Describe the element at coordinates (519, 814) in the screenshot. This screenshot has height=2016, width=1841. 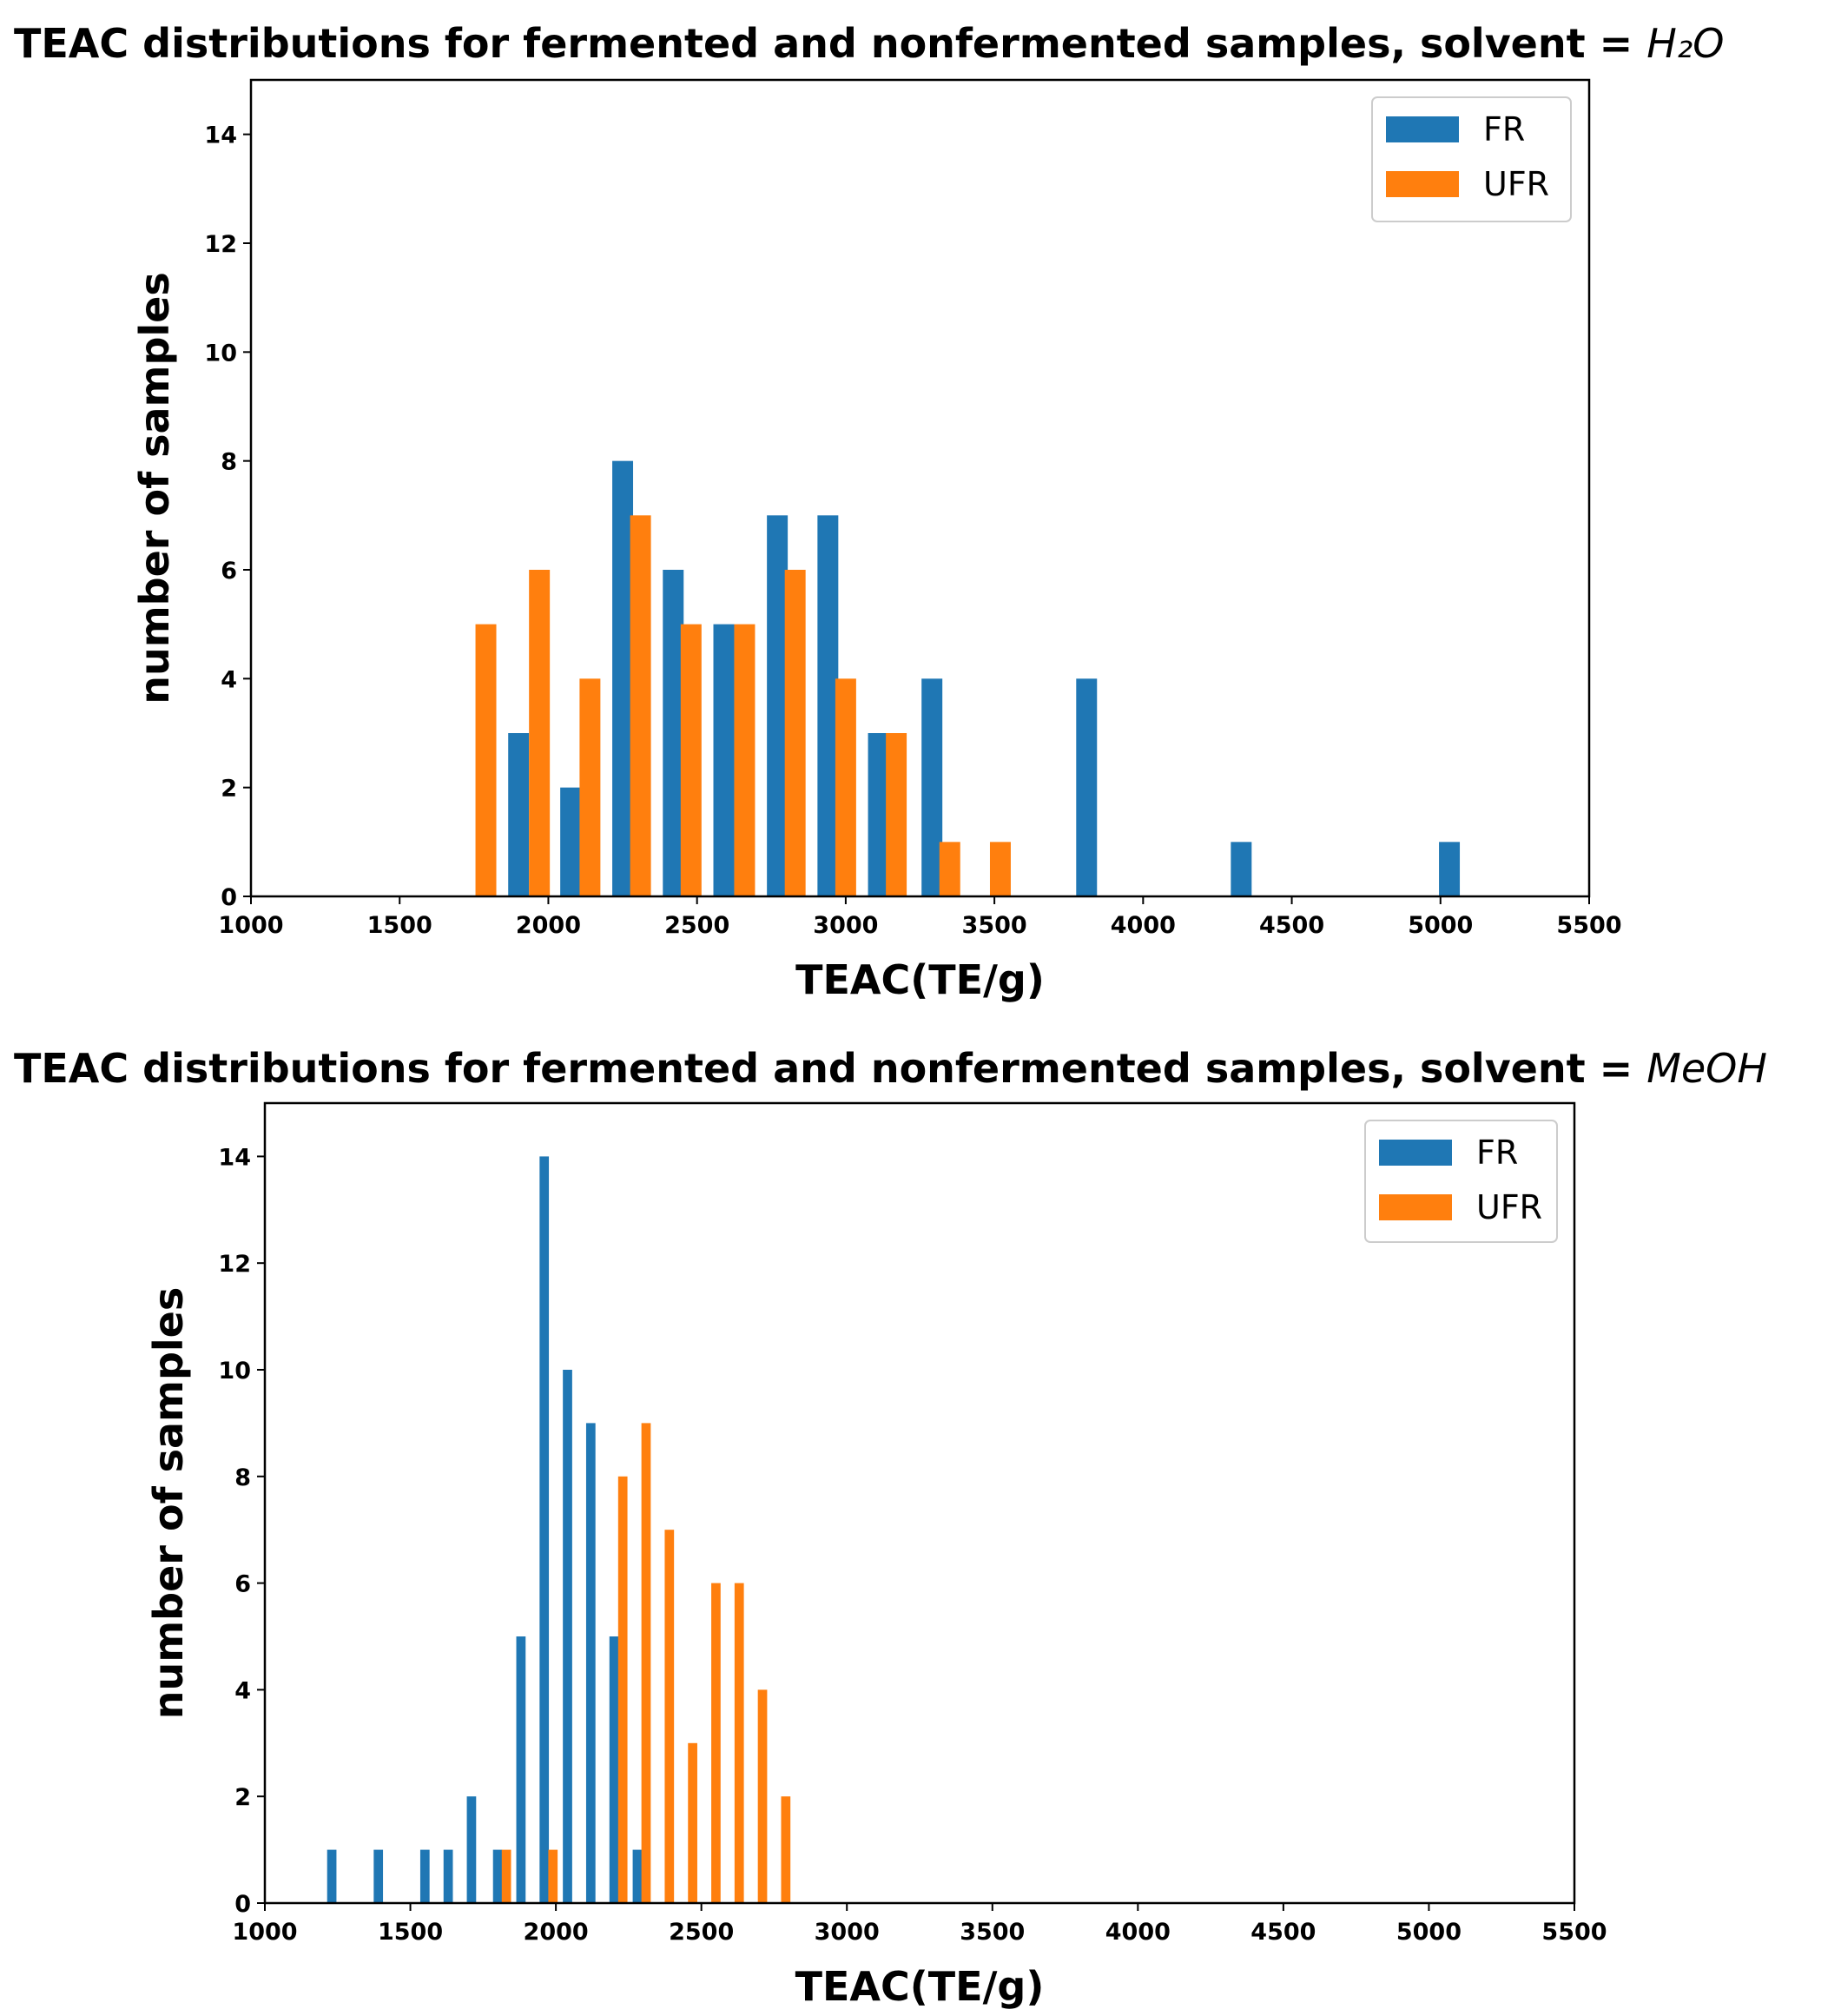
I see `bar-fr-1900` at that location.